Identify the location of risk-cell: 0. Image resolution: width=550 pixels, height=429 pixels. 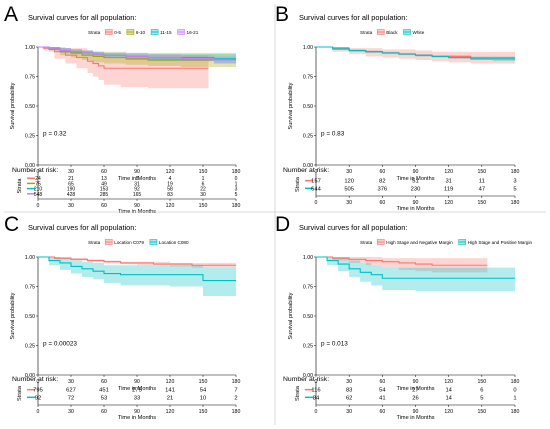
(236, 179).